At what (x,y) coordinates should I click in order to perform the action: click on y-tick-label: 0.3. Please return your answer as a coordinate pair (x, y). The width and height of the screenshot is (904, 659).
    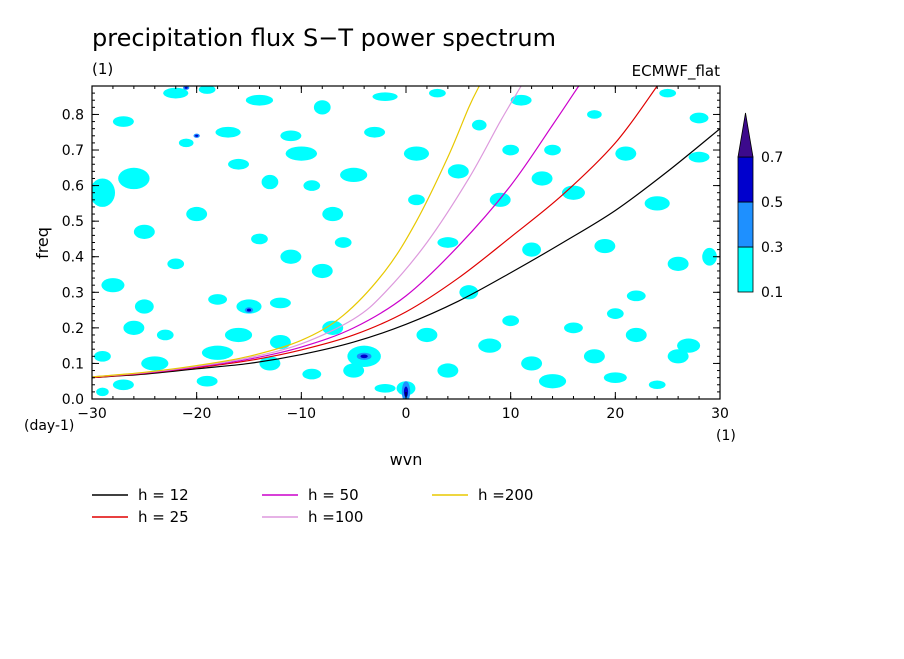
    Looking at the image, I should click on (73, 293).